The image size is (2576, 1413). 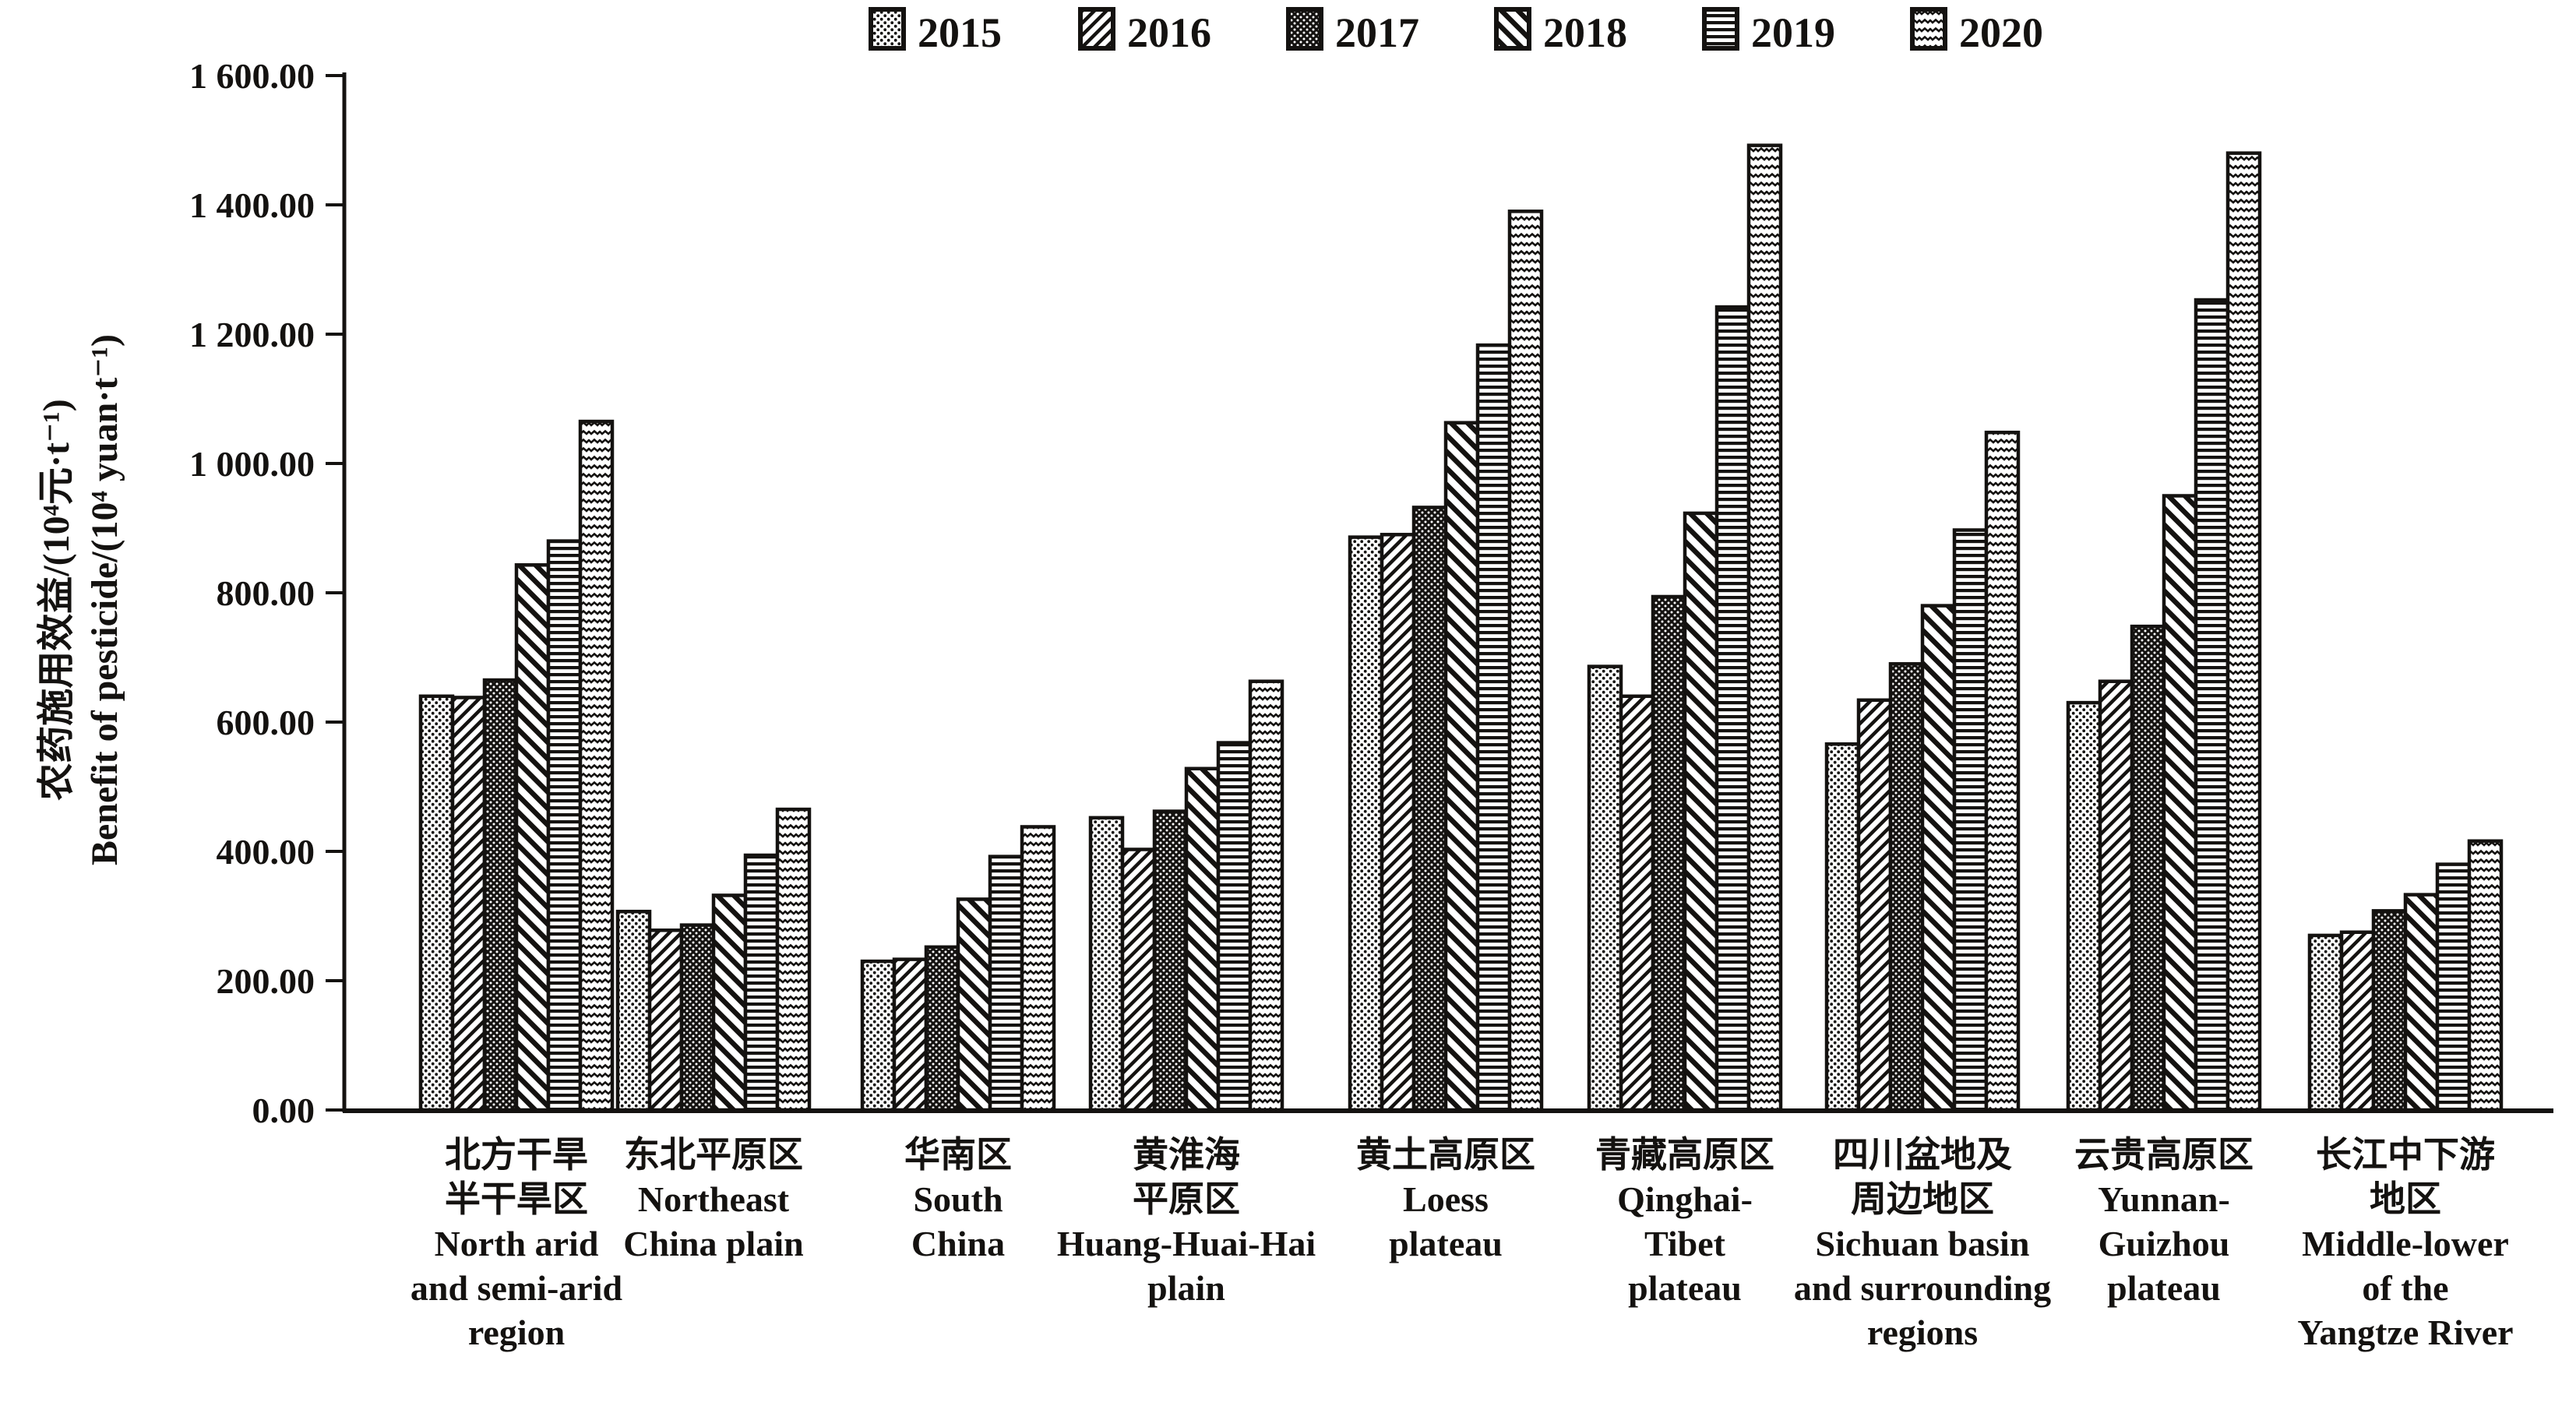 What do you see at coordinates (2164, 1244) in the screenshot?
I see `x-category-label-yunnan-guizhou-plateau: Guizhou` at bounding box center [2164, 1244].